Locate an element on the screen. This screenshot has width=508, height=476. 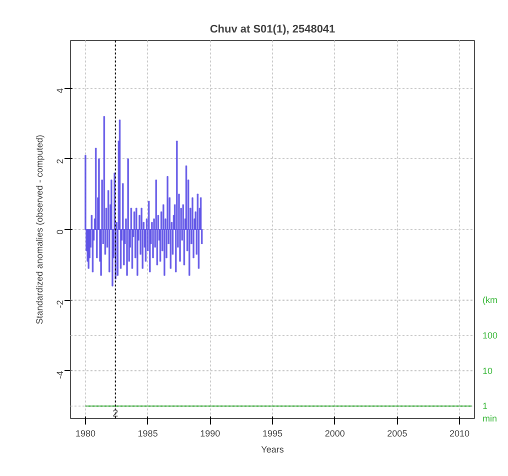
y-tick-label: -4 is located at coordinates (60, 374).